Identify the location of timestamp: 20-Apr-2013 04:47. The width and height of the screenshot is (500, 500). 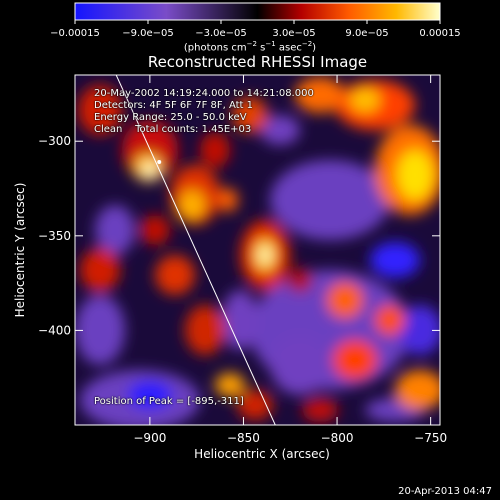
(445, 491).